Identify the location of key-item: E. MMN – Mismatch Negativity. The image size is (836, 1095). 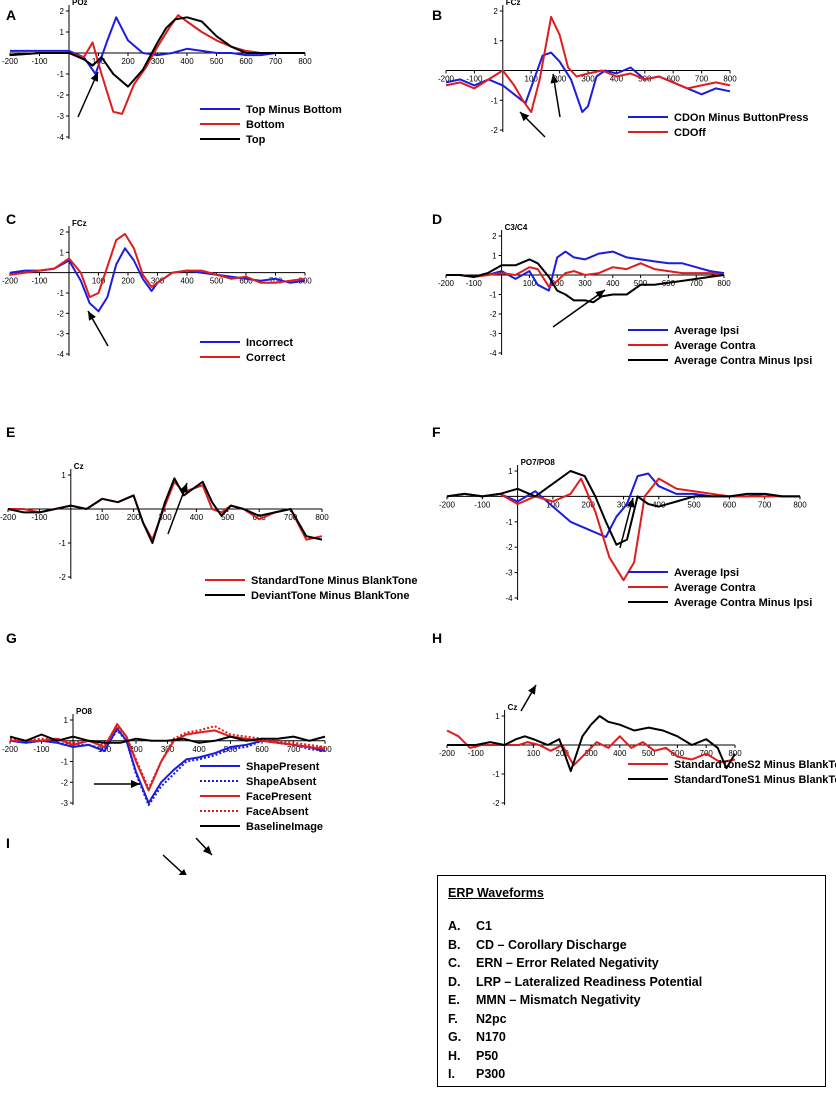
(636, 1000).